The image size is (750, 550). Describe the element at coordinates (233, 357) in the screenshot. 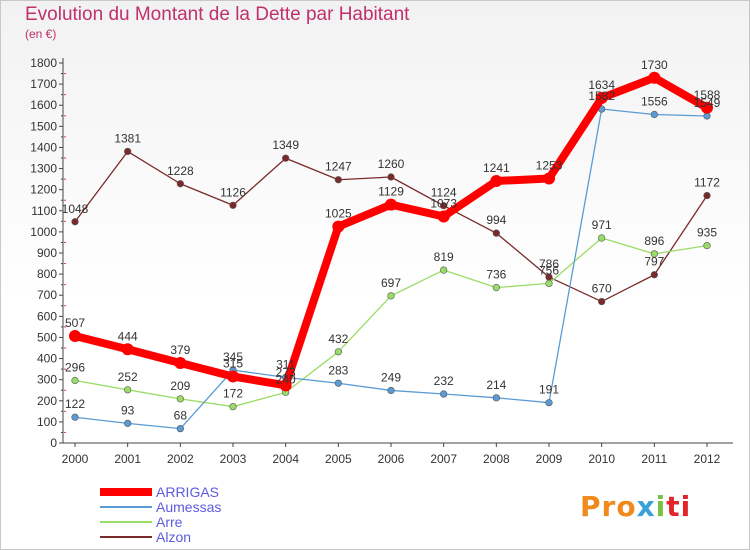

I see `data-label: 345` at that location.